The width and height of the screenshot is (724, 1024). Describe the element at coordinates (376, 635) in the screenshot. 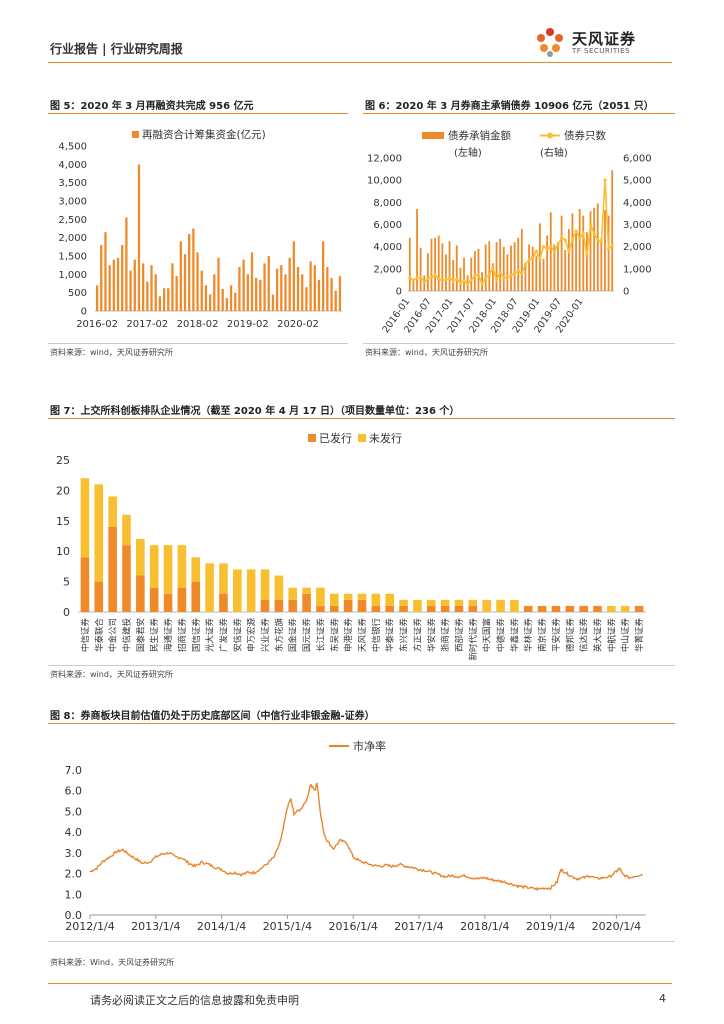

I see `fig7-category-label: 中信银行` at that location.